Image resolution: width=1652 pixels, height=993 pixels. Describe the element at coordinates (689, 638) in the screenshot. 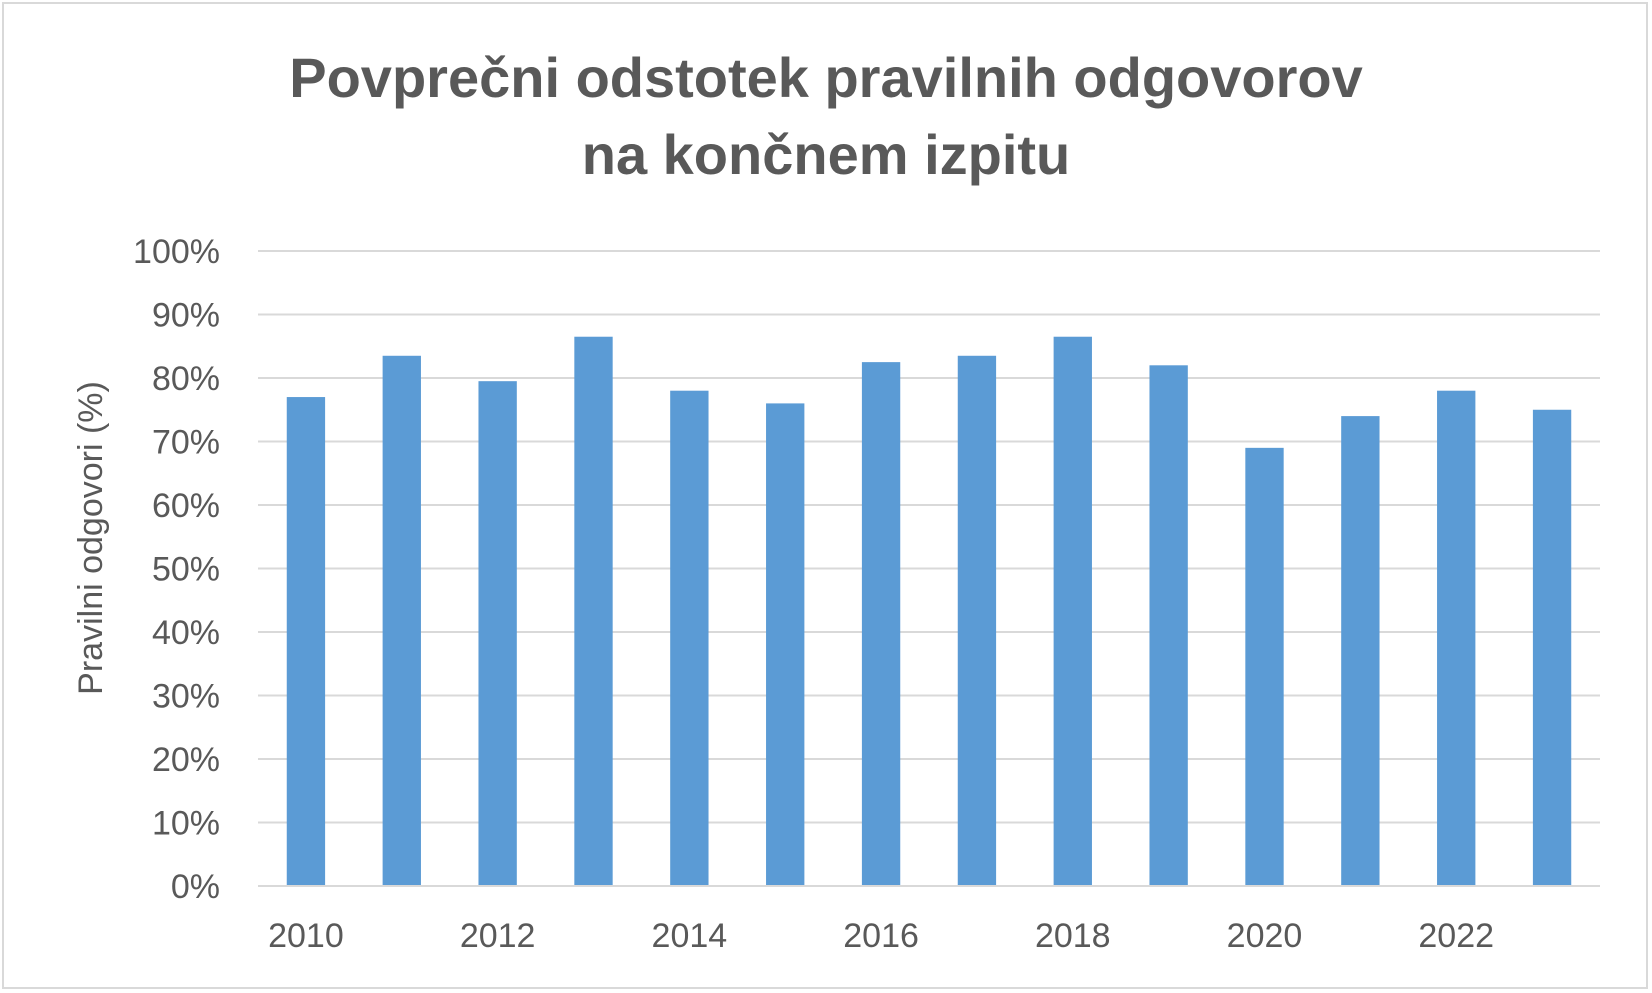

I see `bar-2014` at that location.